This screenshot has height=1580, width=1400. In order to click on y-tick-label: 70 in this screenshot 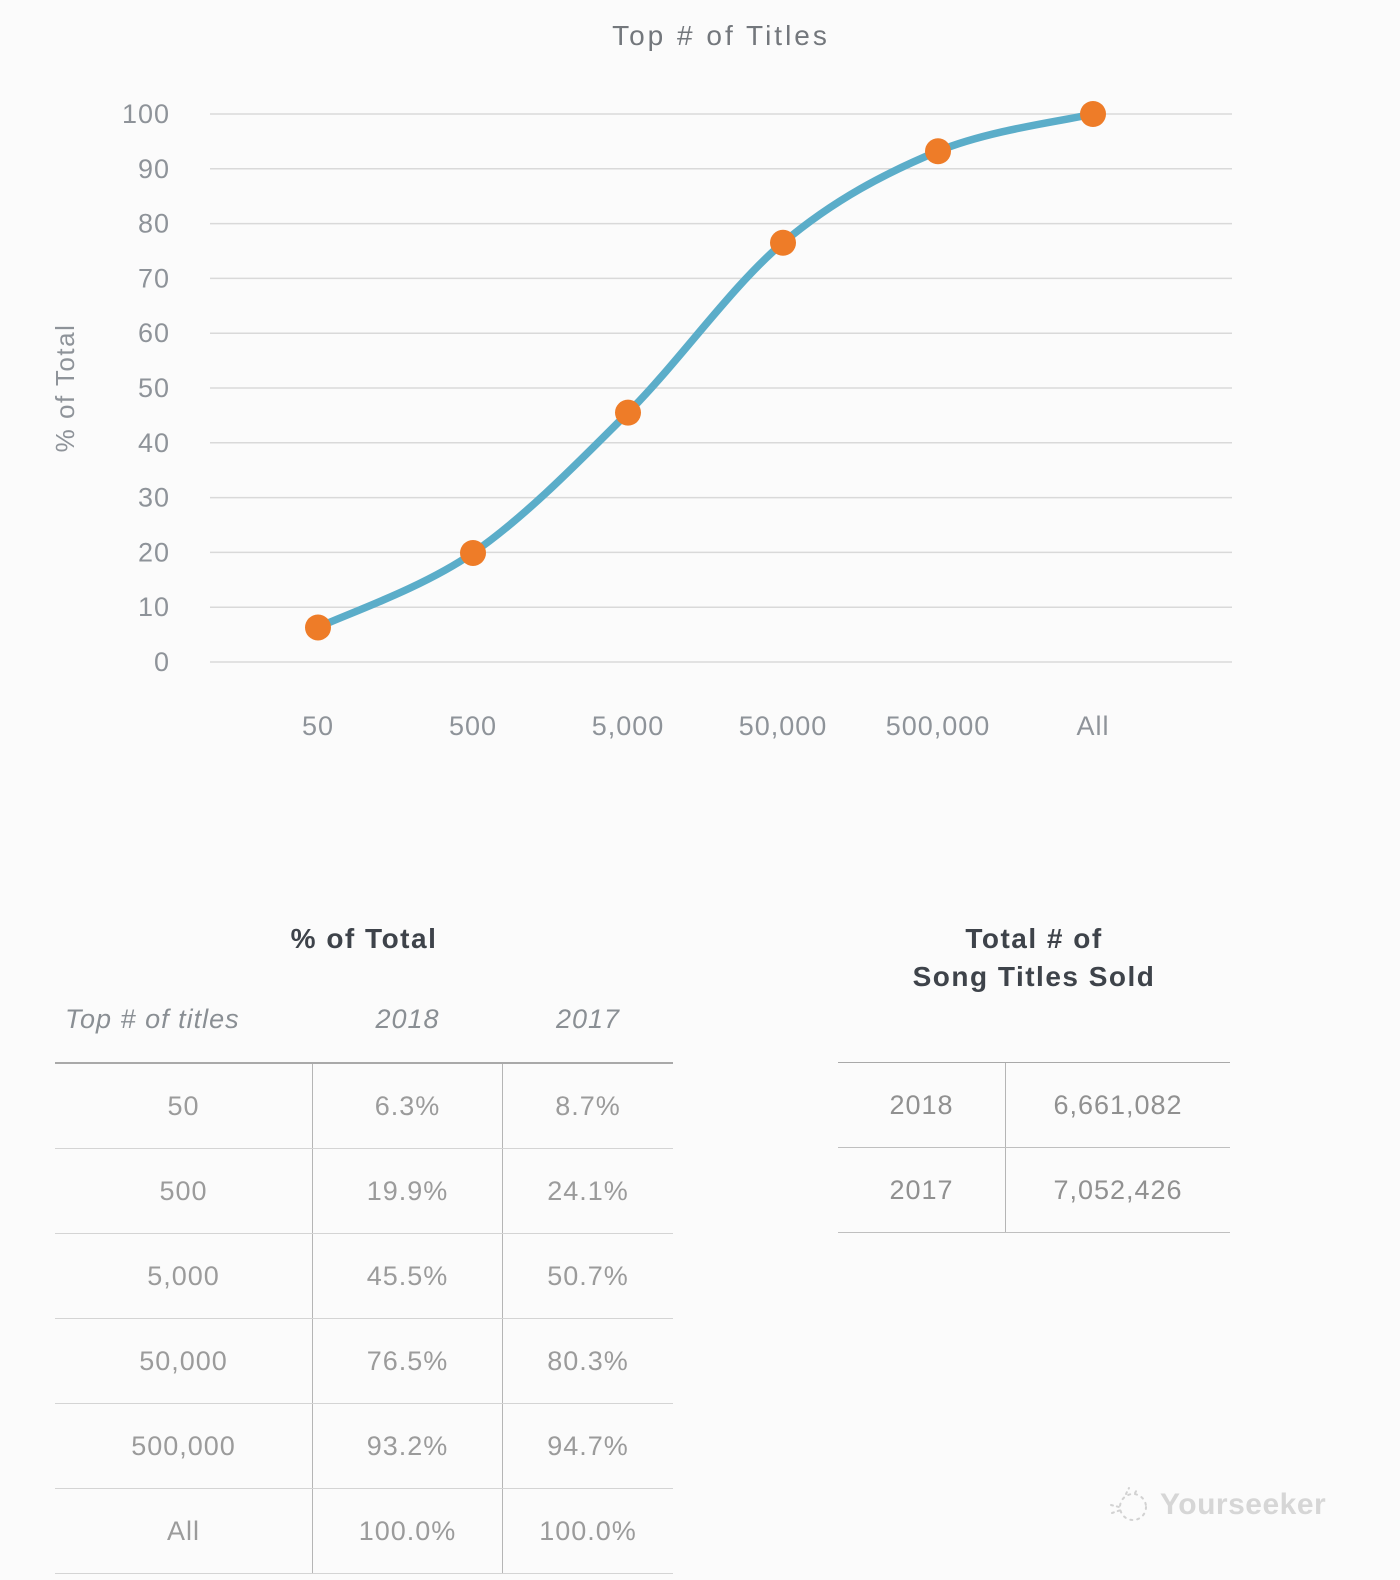, I will do `click(154, 278)`.